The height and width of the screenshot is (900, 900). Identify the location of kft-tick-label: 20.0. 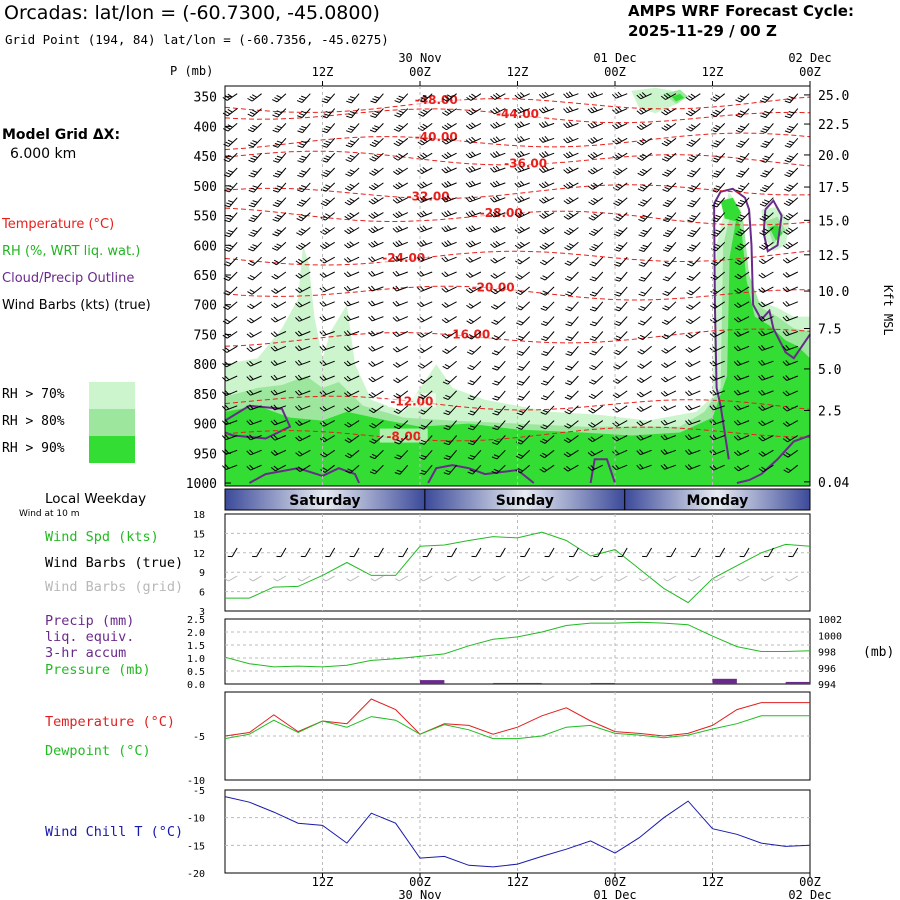
(833, 156).